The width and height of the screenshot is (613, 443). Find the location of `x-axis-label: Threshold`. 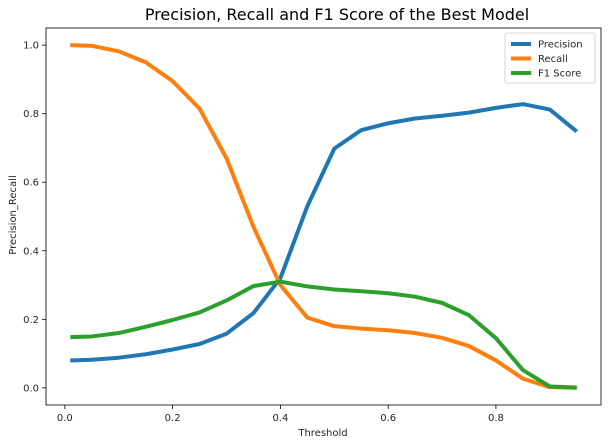

x-axis-label: Threshold is located at coordinates (322, 433).